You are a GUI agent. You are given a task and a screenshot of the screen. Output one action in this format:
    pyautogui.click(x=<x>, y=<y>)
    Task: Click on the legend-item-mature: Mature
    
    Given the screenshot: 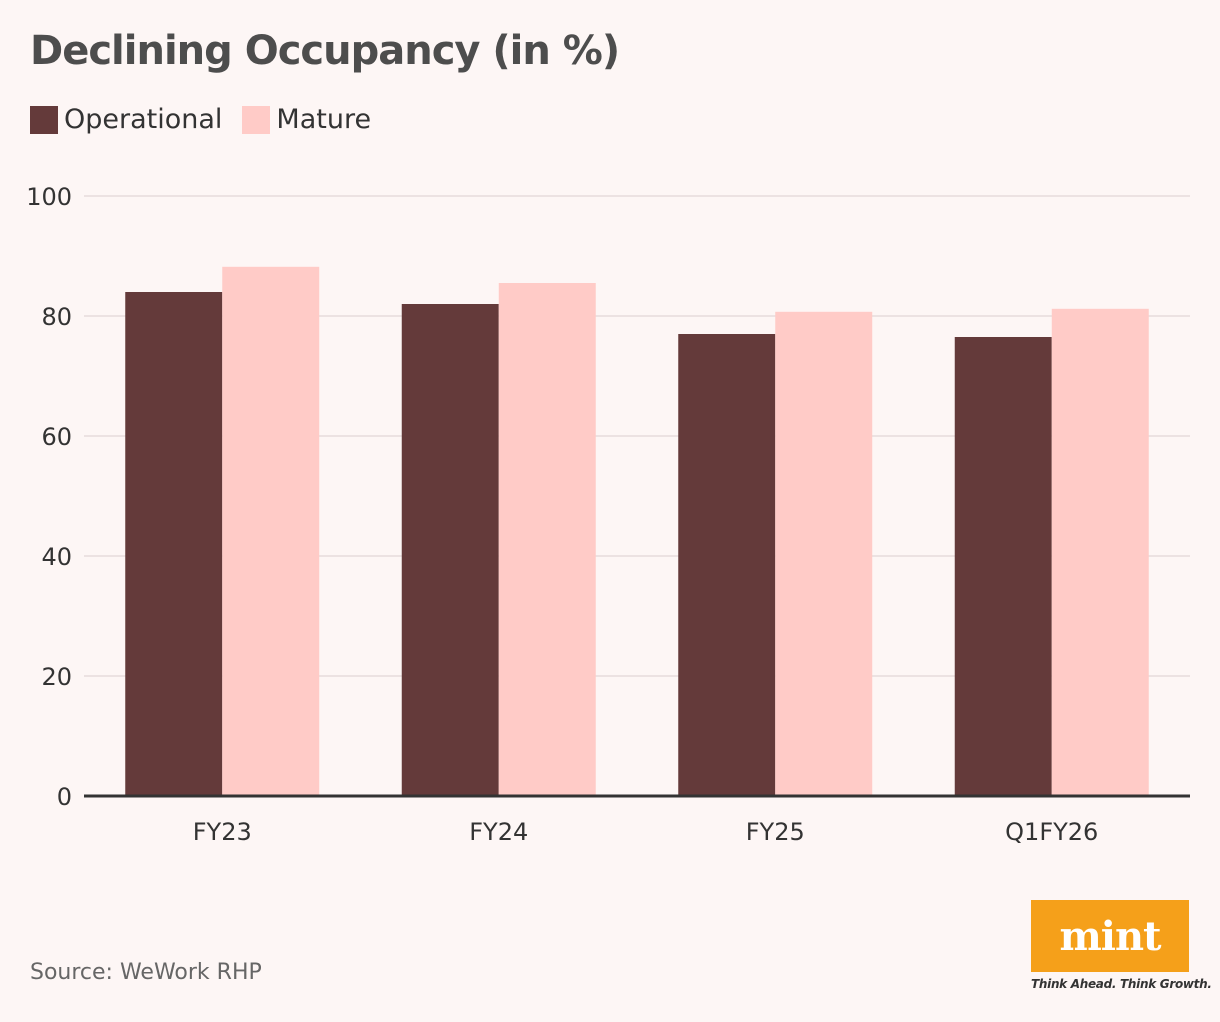 What is the action you would take?
    pyautogui.click(x=306, y=119)
    